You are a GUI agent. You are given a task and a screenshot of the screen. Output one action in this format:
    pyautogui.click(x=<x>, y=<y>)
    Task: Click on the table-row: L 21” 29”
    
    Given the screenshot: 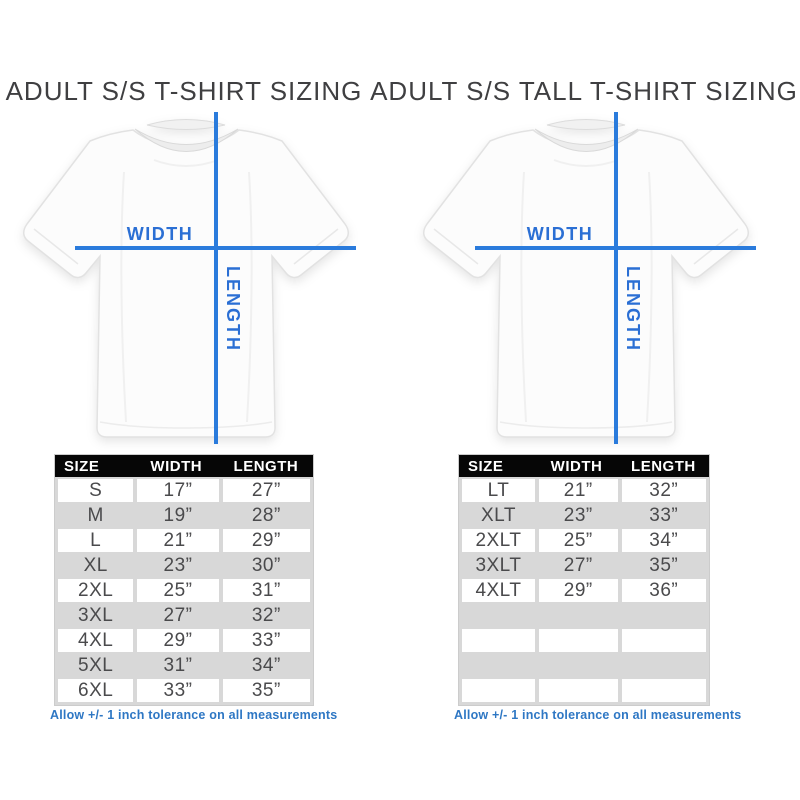 What is the action you would take?
    pyautogui.click(x=184, y=540)
    